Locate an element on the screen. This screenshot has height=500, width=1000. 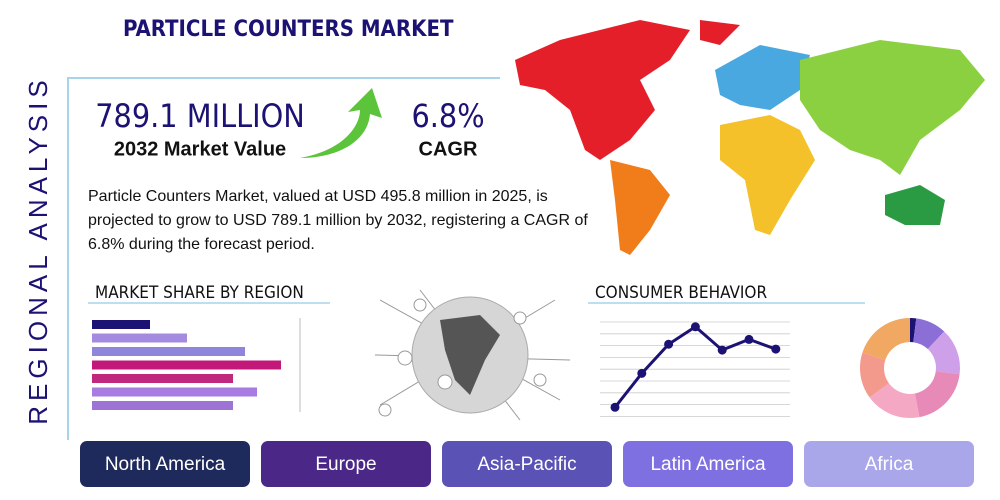
stat-label: CAGR is located at coordinates (448, 149).